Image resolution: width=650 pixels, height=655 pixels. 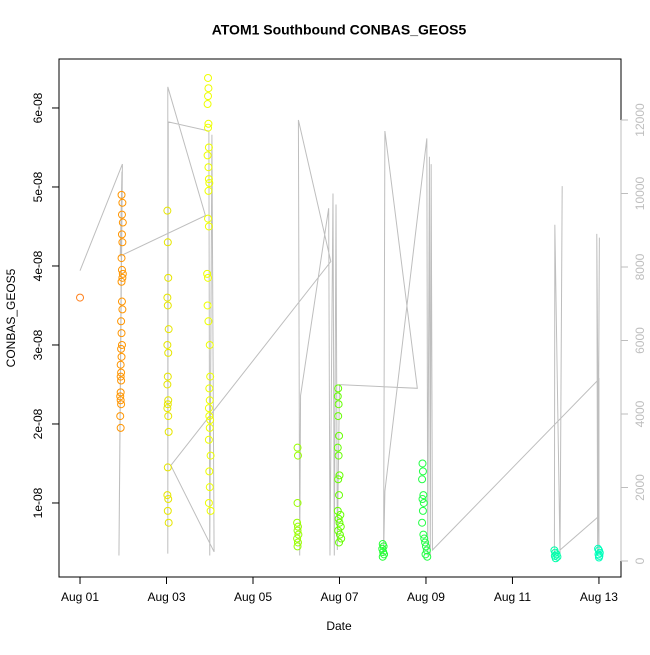 I want to click on x-tick-label: Aug 09, so click(x=426, y=597).